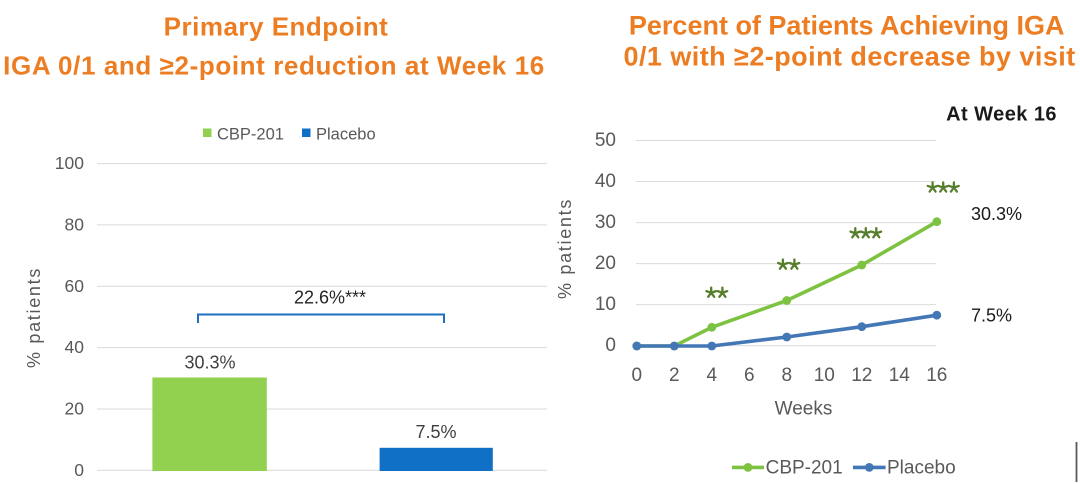 Image resolution: width=1080 pixels, height=484 pixels. What do you see at coordinates (69, 163) in the screenshot?
I see `svg-text: 100` at bounding box center [69, 163].